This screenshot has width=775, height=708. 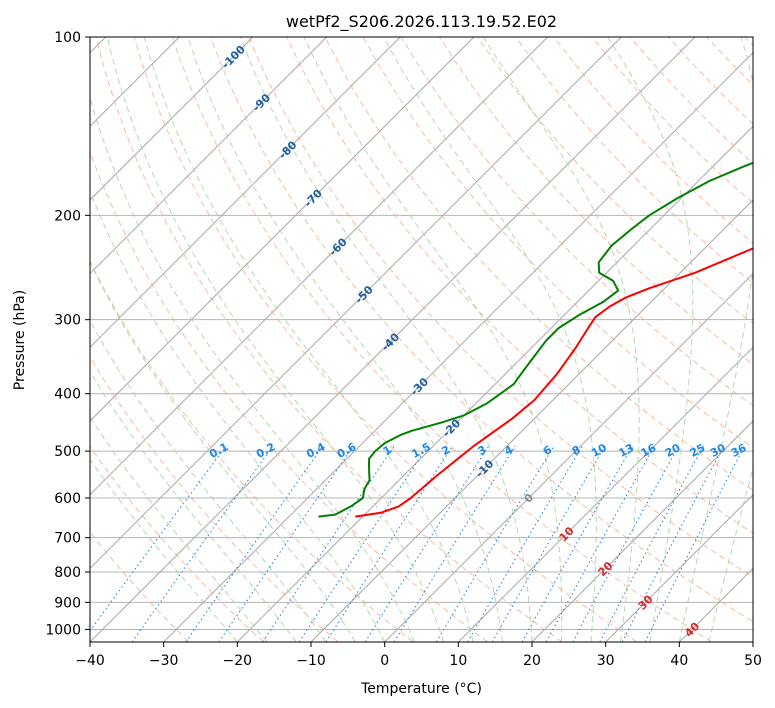 What do you see at coordinates (238, 661) in the screenshot?
I see `x-tick-label: −20` at bounding box center [238, 661].